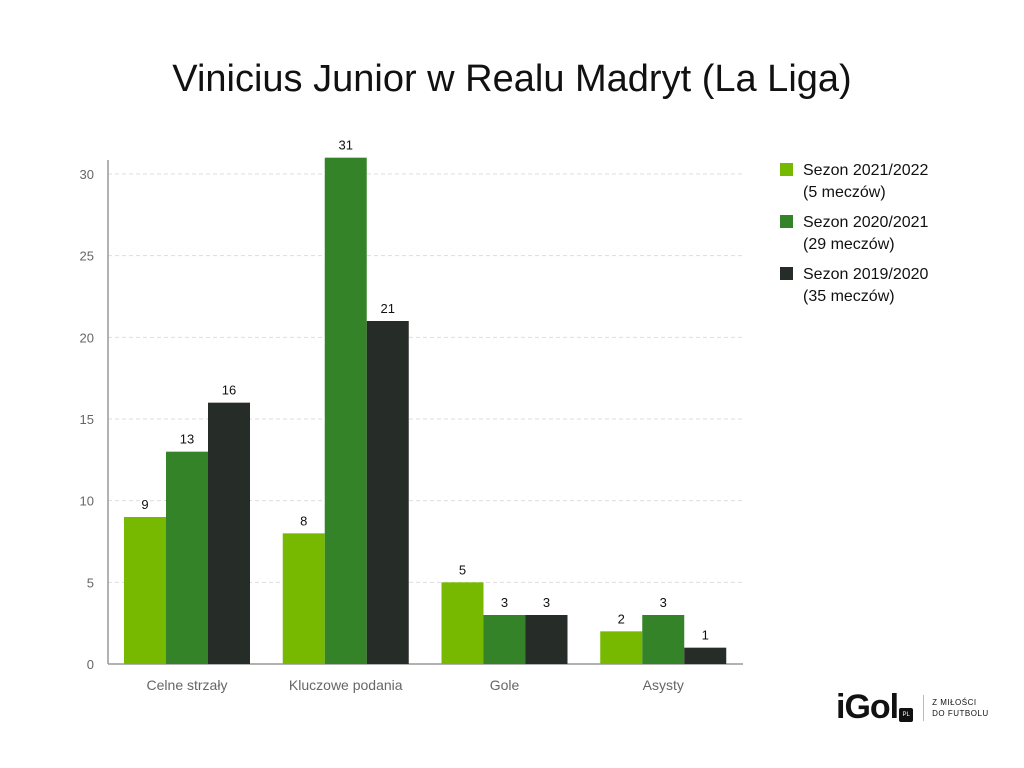 The width and height of the screenshot is (1024, 768). What do you see at coordinates (866, 274) in the screenshot?
I see `legend-label: Sezon 2019/2020` at bounding box center [866, 274].